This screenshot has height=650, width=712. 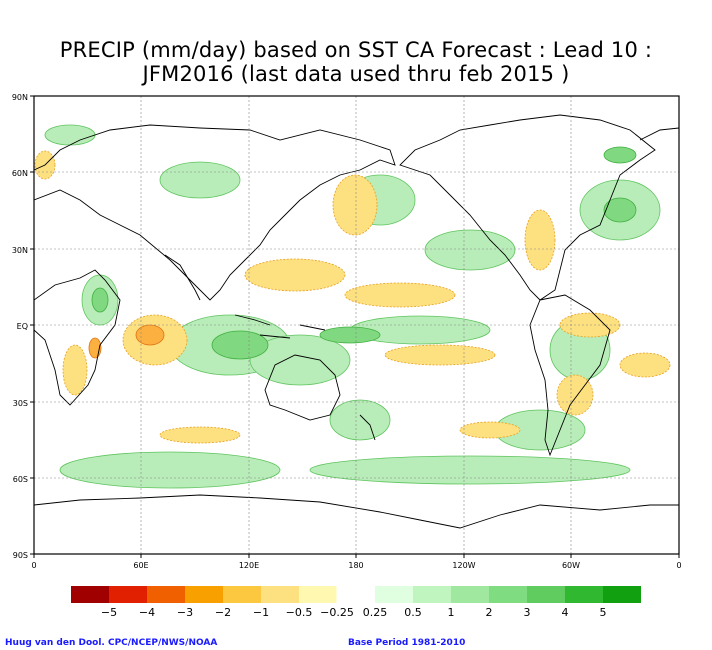 I want to click on colorbar-label: −0.25, so click(x=337, y=612).